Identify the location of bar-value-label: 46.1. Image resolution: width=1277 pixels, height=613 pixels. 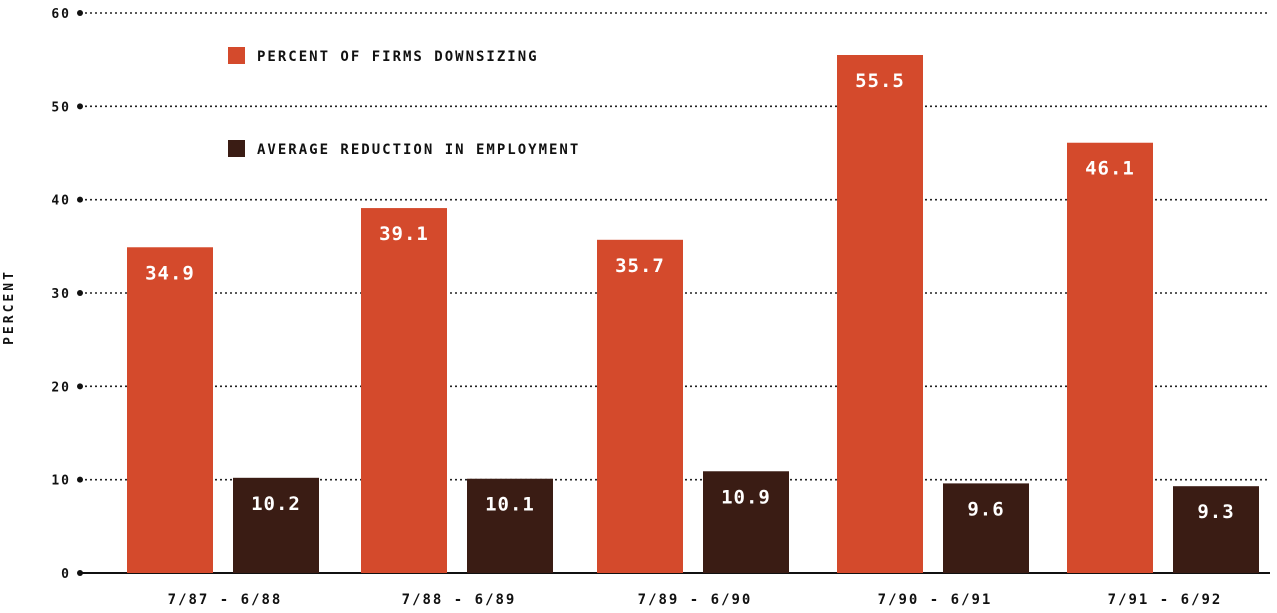
(1110, 169).